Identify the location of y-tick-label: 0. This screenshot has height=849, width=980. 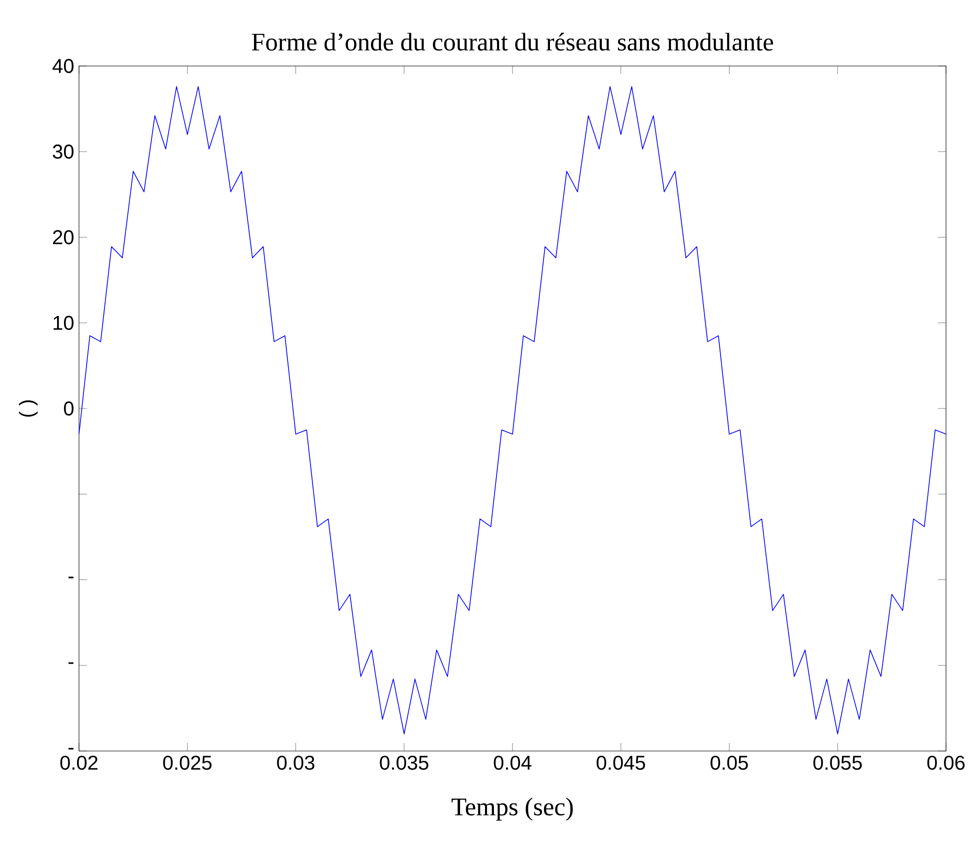
(69, 408).